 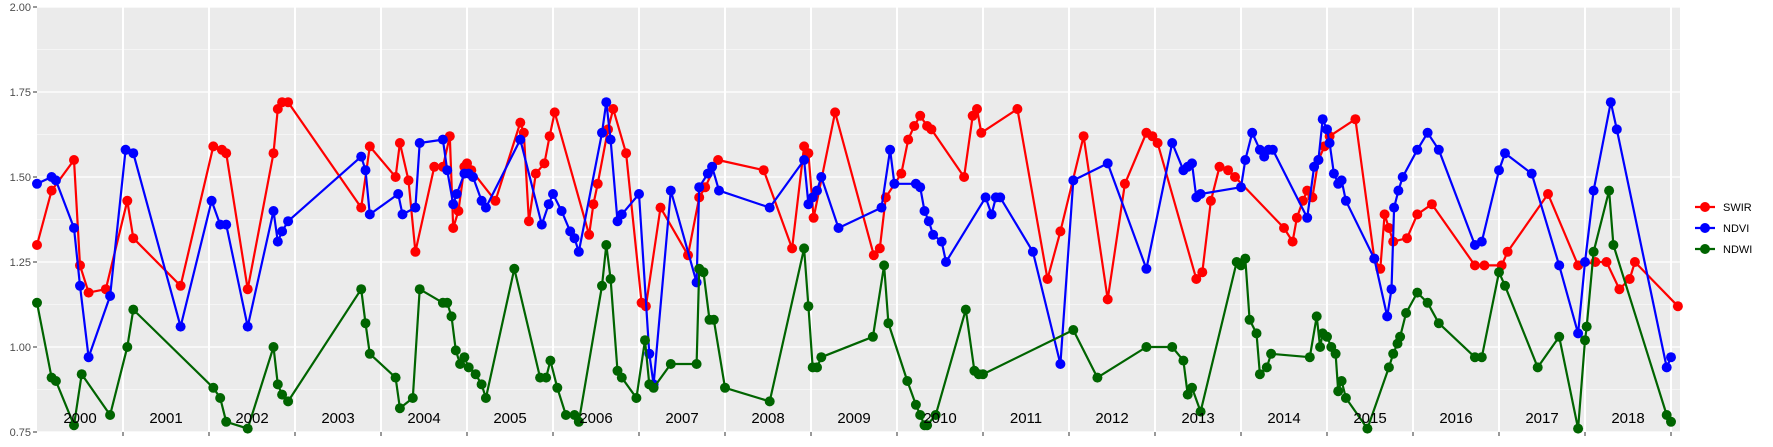 What do you see at coordinates (1026, 418) in the screenshot?
I see `year-label: 2011` at bounding box center [1026, 418].